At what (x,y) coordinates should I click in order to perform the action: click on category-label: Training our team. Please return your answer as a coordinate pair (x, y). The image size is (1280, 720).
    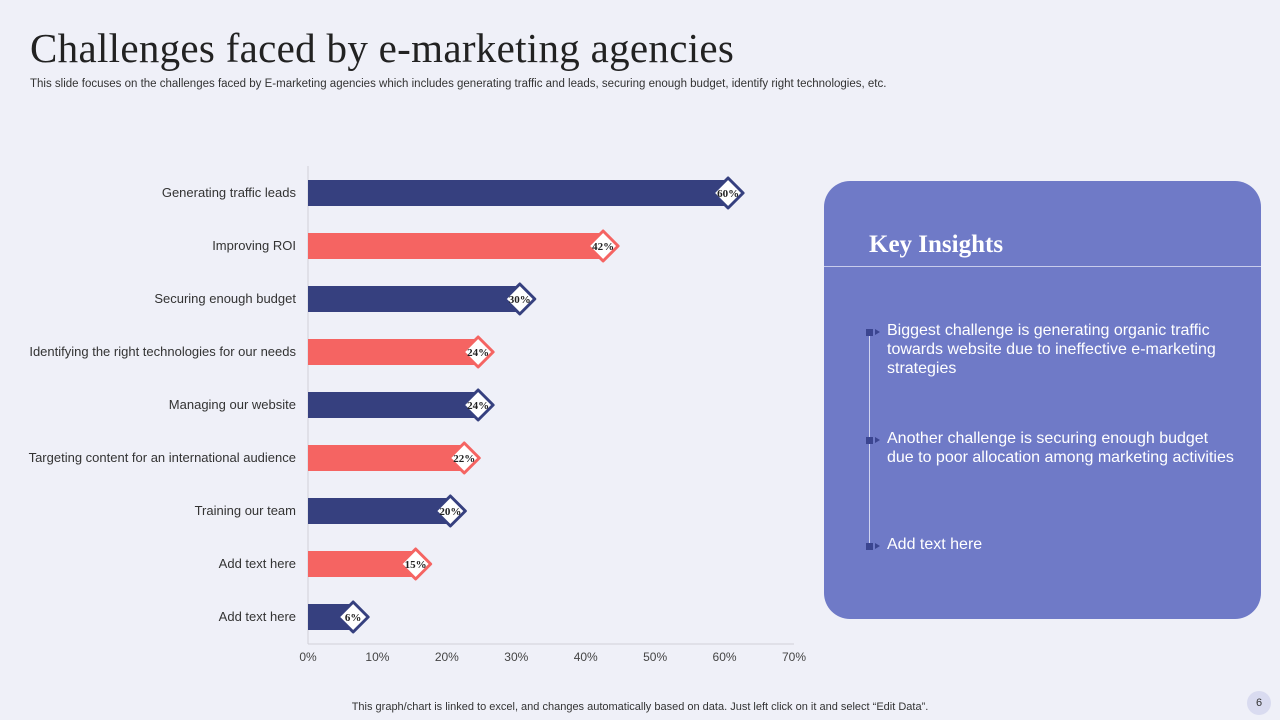
    Looking at the image, I should click on (245, 510).